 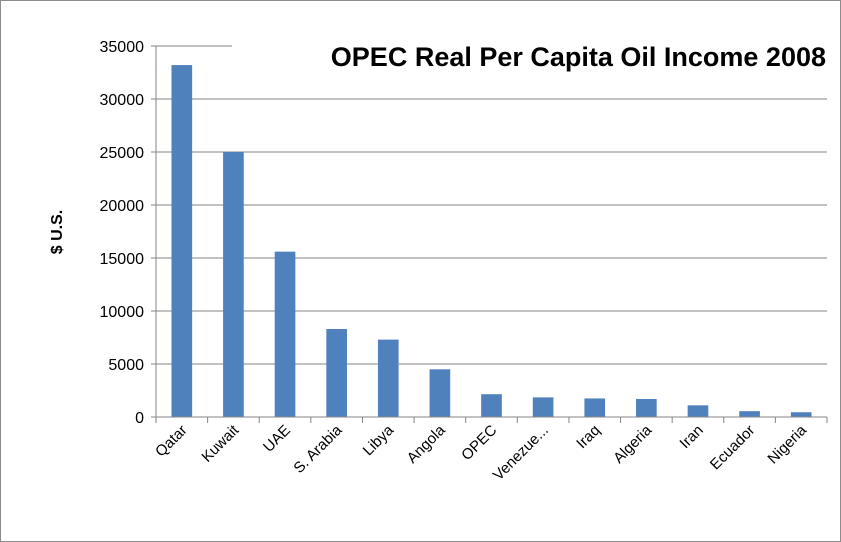 I want to click on chart-title: OPEC Real Per Capita Oil Income 2008, so click(x=578, y=57).